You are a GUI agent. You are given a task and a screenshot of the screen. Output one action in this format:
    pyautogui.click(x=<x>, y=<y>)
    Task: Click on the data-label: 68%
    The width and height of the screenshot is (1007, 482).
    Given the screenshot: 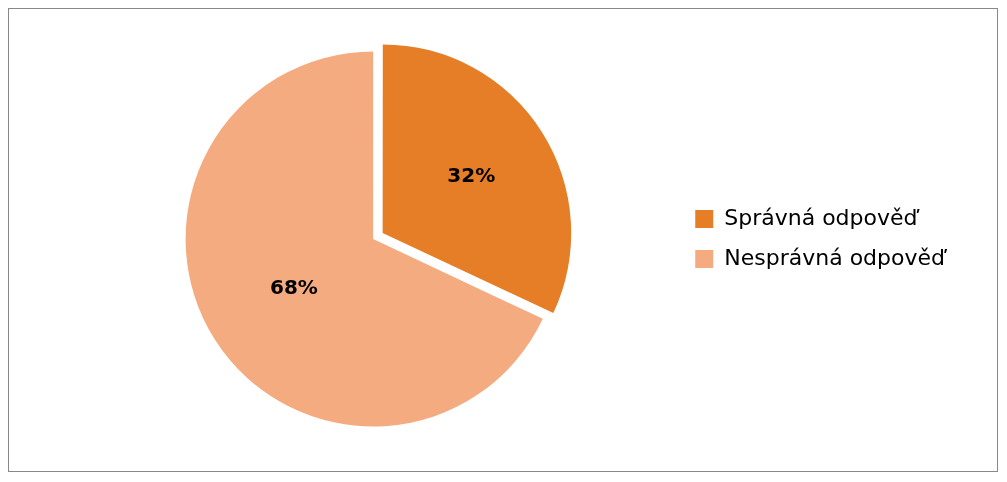 What is the action you would take?
    pyautogui.click(x=294, y=287)
    